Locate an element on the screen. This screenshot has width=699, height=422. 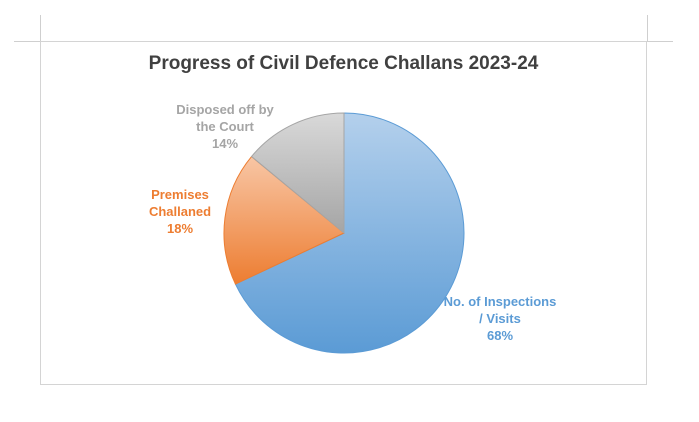
label-line: / Visits is located at coordinates (500, 318).